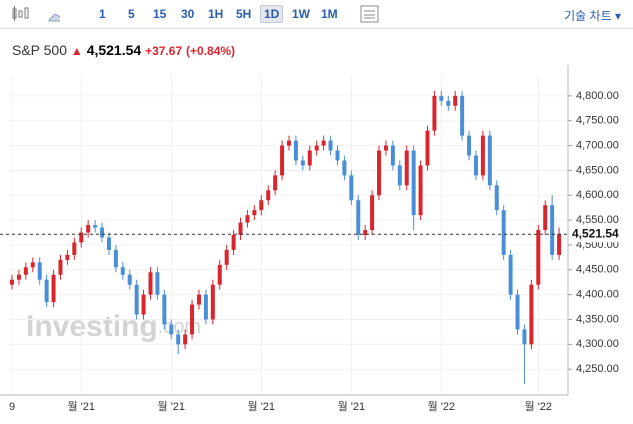  I want to click on interval-button: 5H, so click(244, 14).